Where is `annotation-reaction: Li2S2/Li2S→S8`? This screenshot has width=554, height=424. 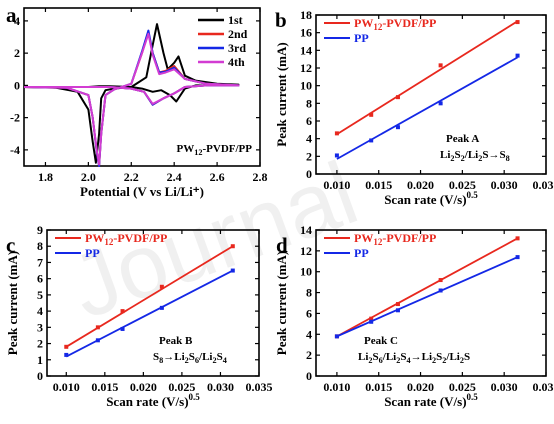
annotation-reaction: Li2S2/Li2S→S8 is located at coordinates (475, 156).